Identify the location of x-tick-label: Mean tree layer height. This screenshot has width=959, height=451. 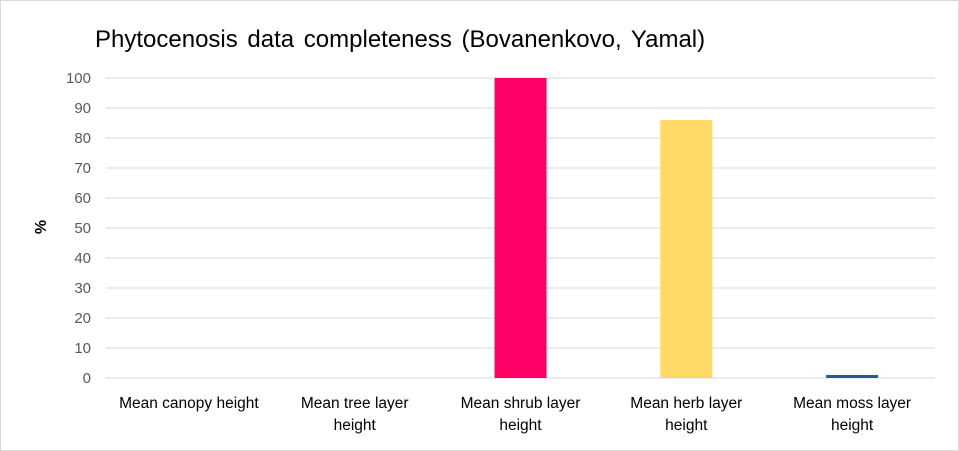
(355, 414).